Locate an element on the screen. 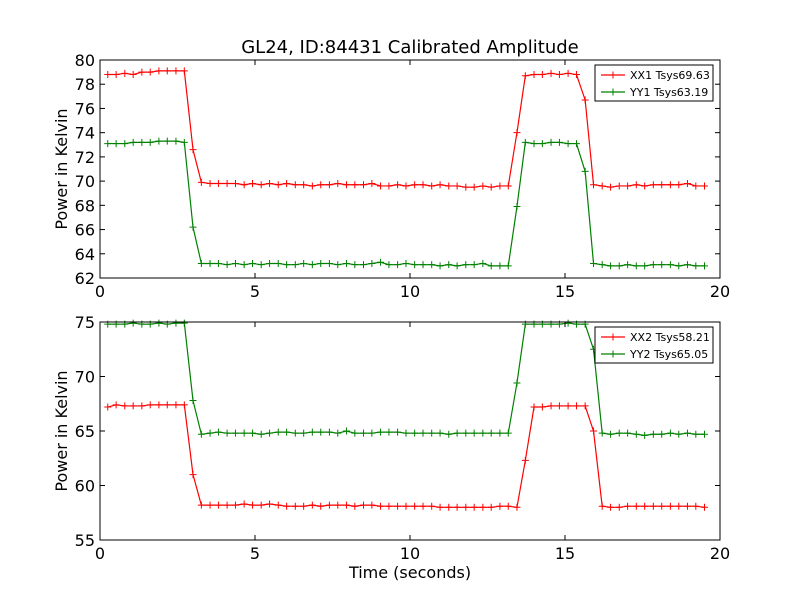  y-axis-label: Power in Kelvin is located at coordinates (61, 168).